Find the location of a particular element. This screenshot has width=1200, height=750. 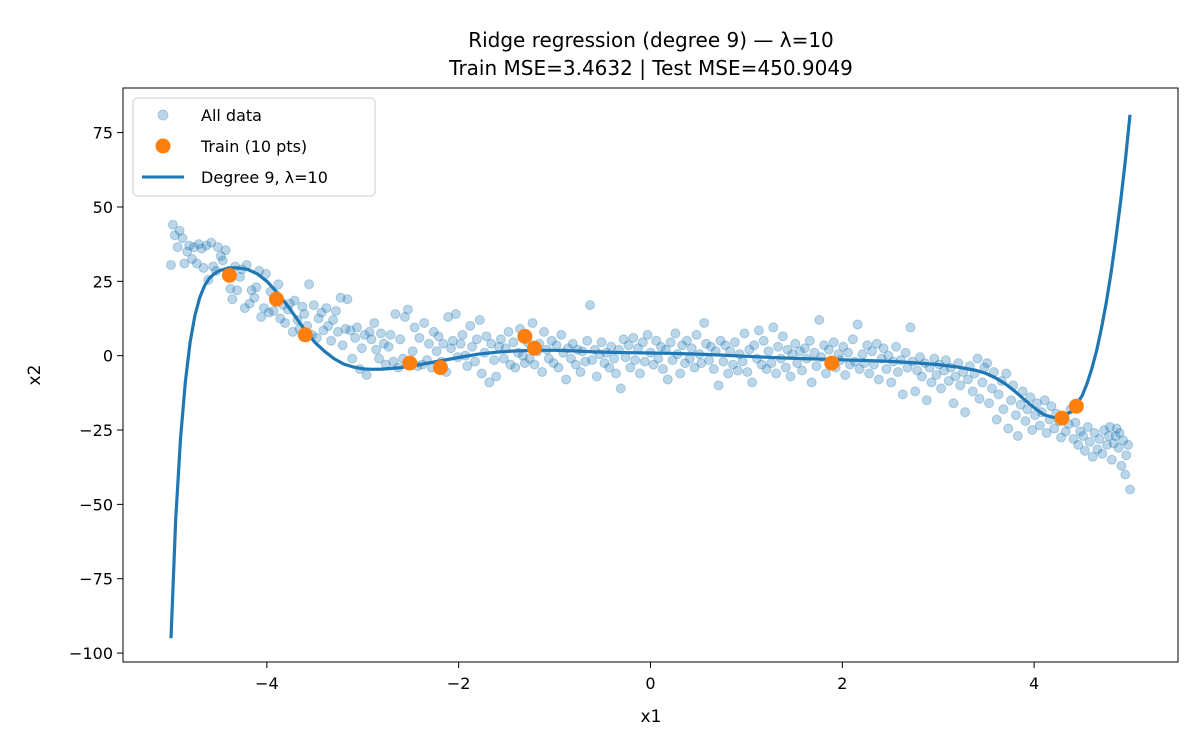

y-tick-label: −100 is located at coordinates (91, 653).